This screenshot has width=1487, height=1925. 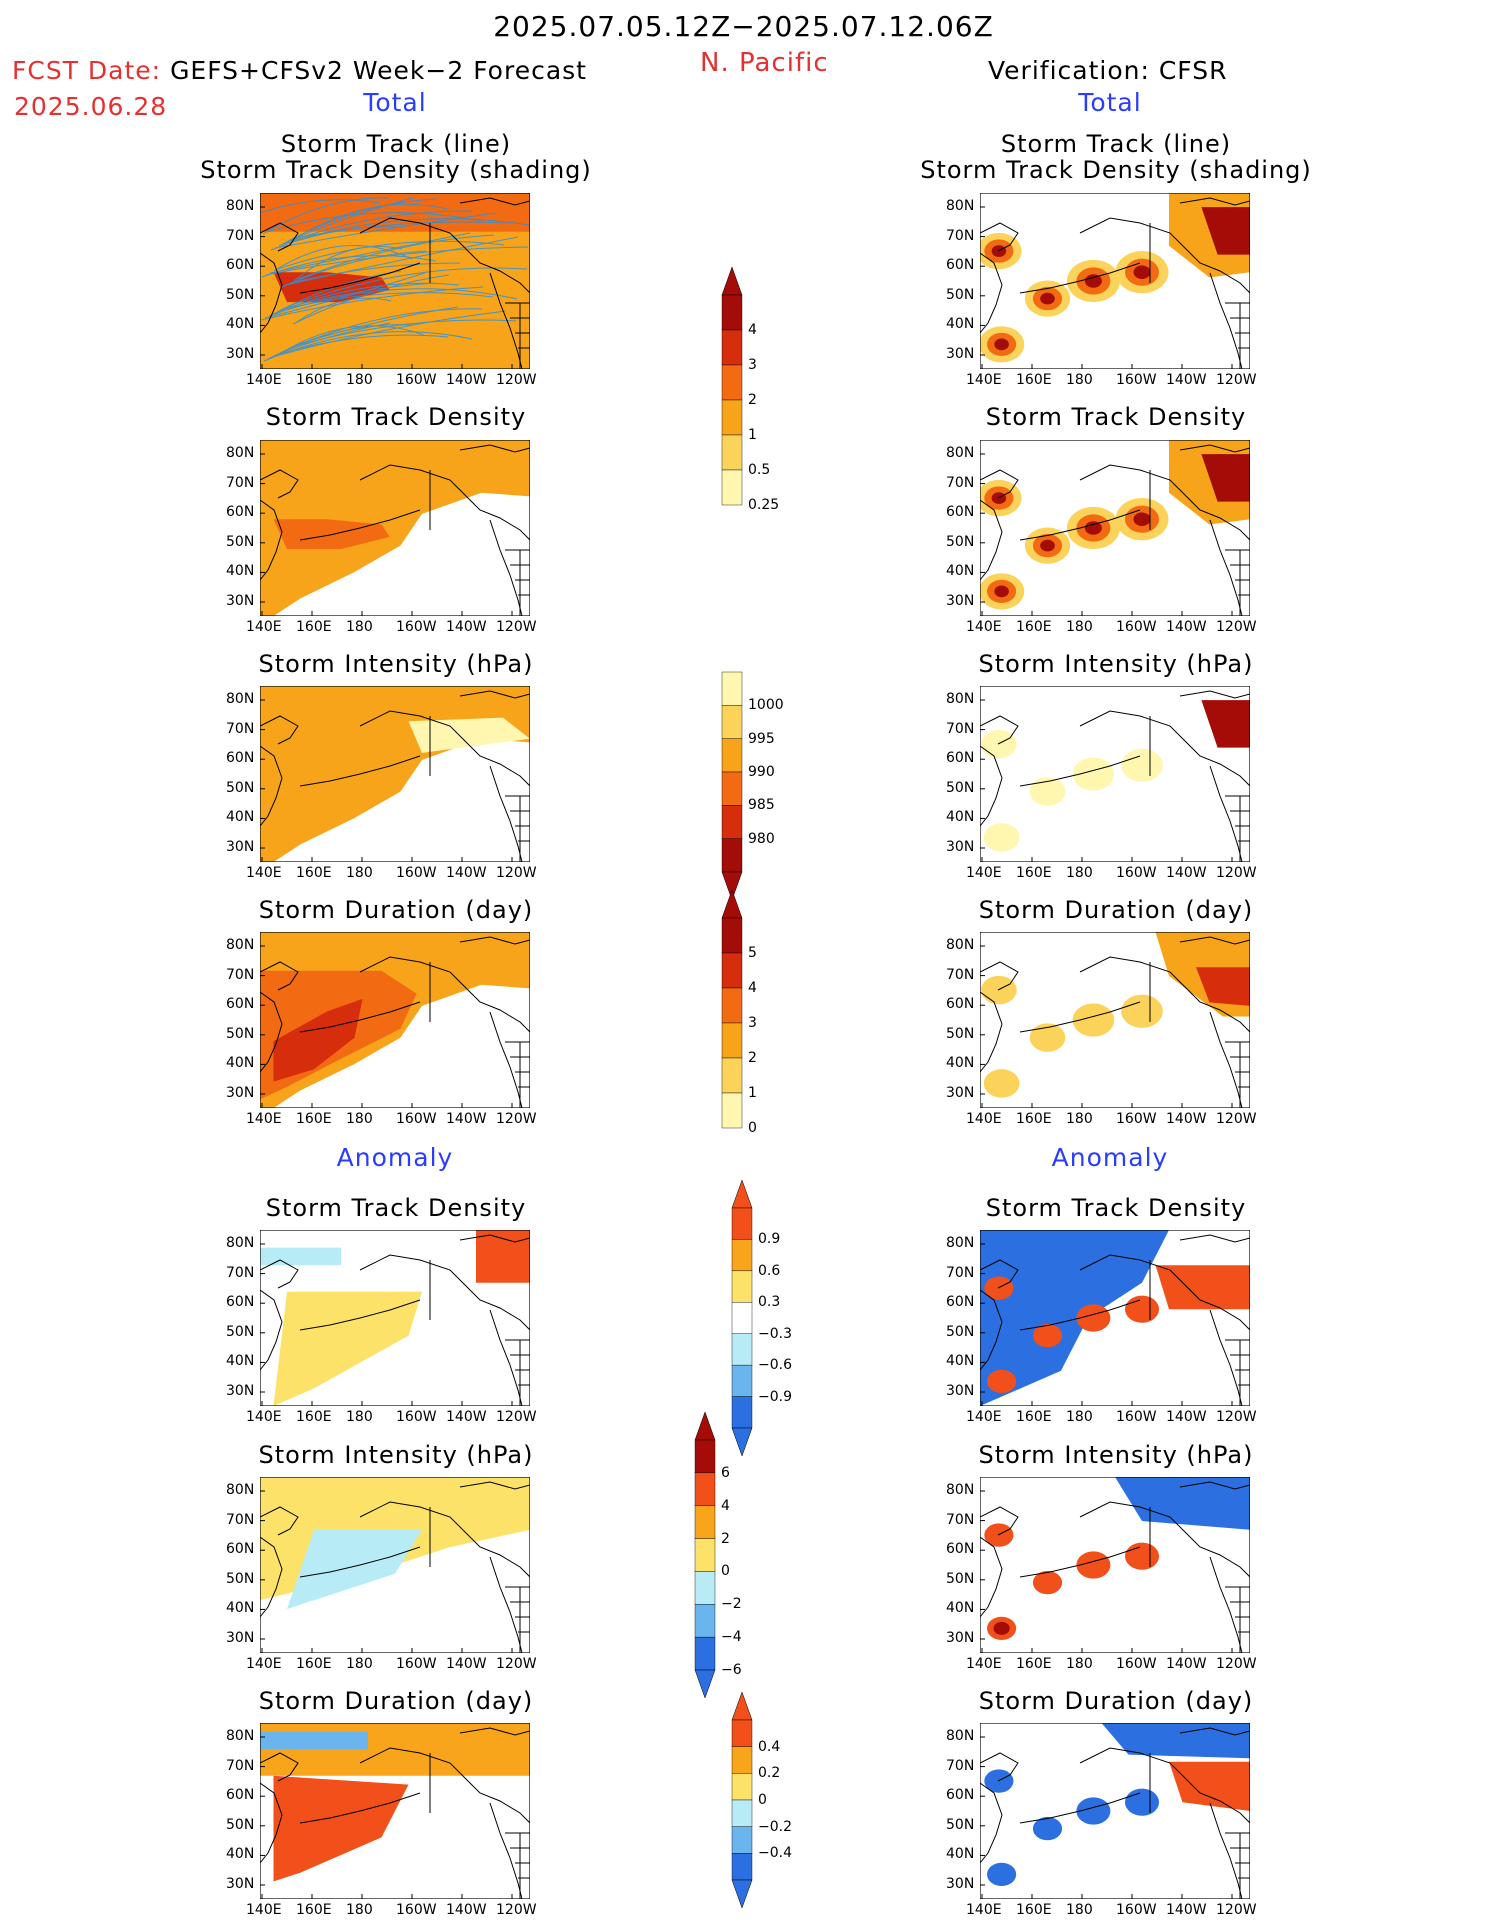 What do you see at coordinates (347, 1348) in the screenshot?
I see `pos-band` at bounding box center [347, 1348].